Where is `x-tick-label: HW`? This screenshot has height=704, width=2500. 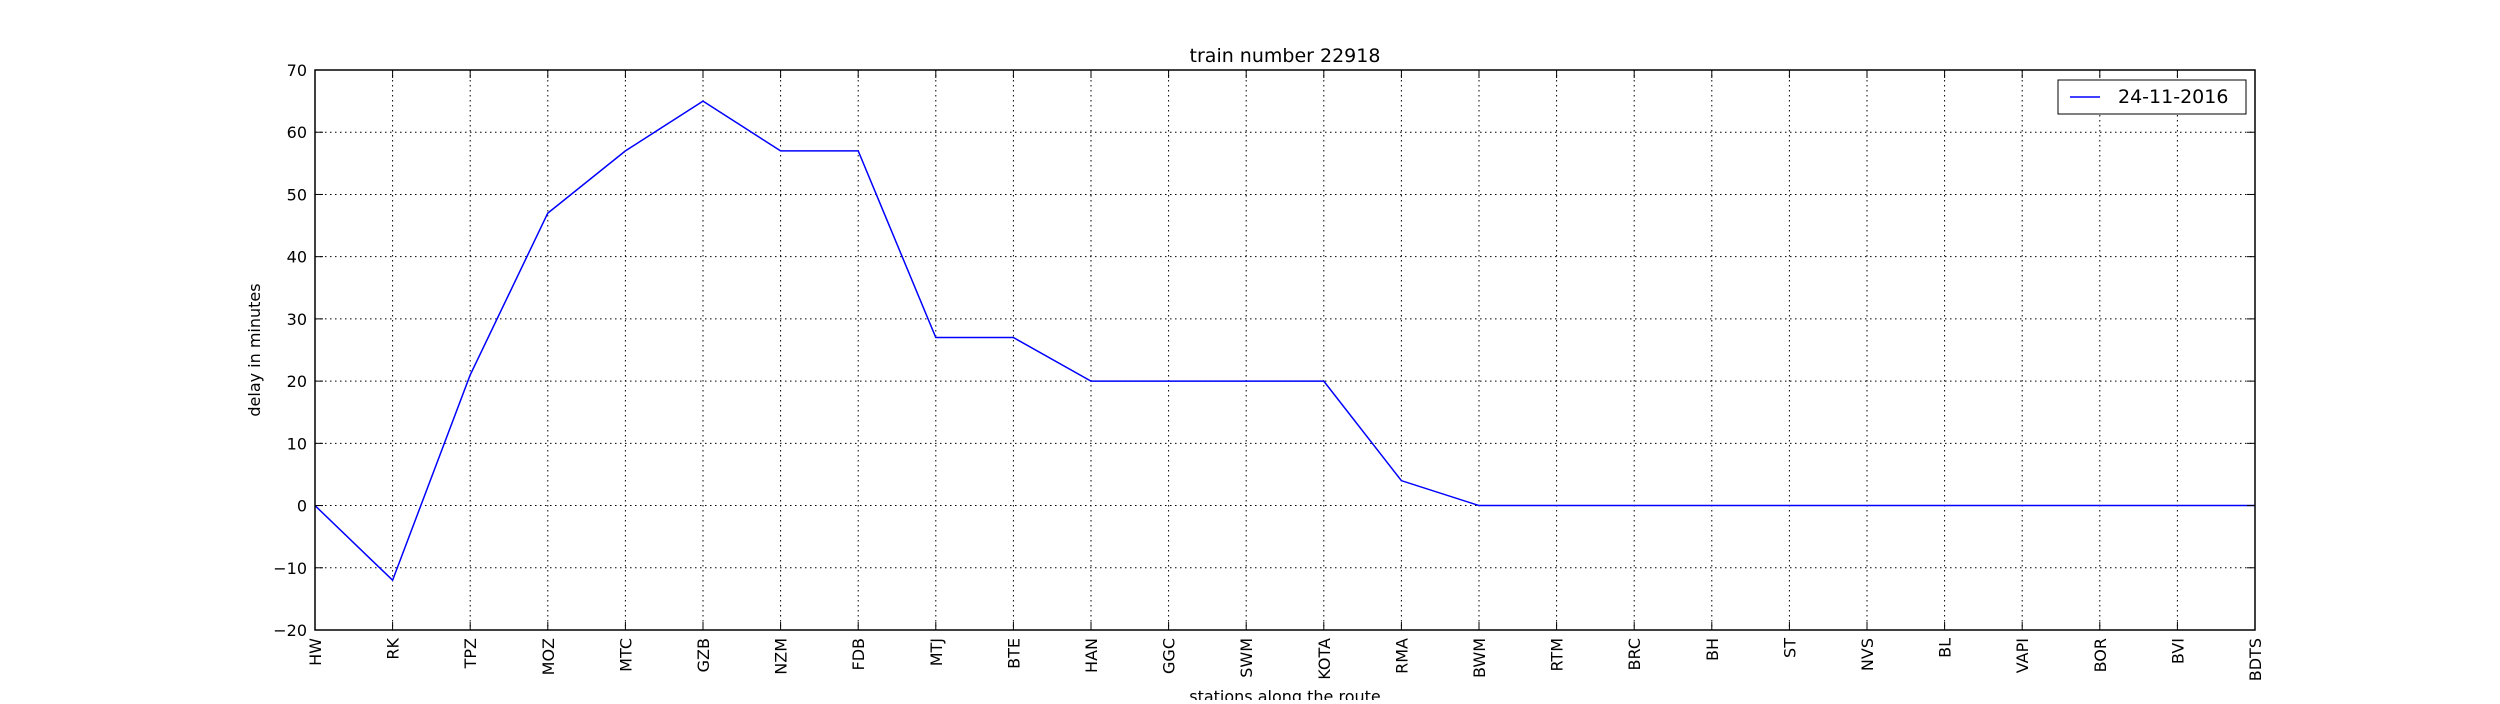 x-tick-label: HW is located at coordinates (315, 652).